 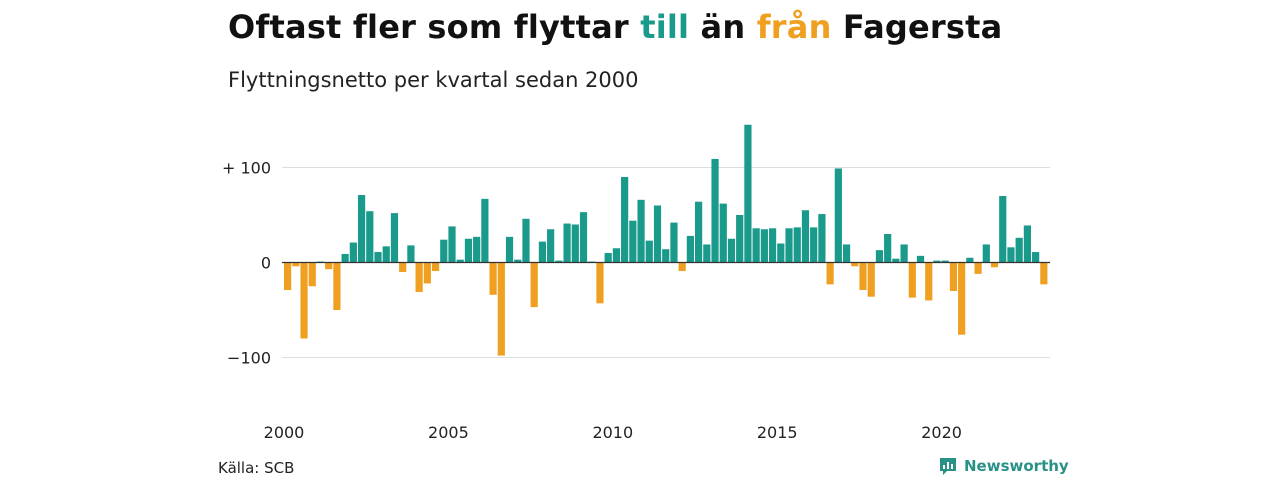 I want to click on x-axis: 2000 2005 2010 2015 2020, so click(x=613, y=432).